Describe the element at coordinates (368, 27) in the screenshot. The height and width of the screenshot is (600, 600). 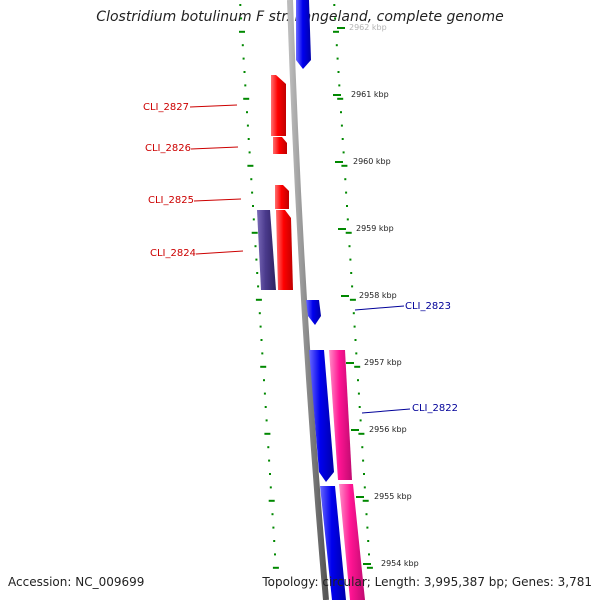
I see `kbp-tick-2962: 2962 kbp` at that location.